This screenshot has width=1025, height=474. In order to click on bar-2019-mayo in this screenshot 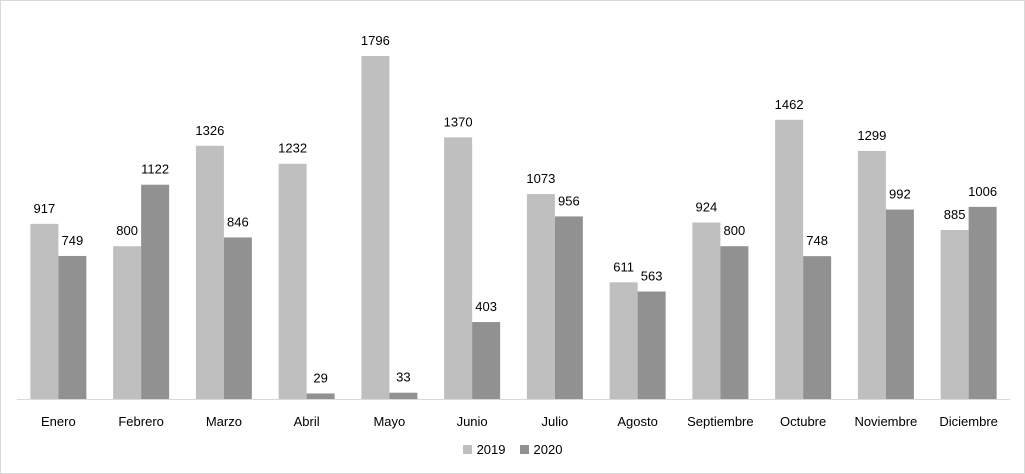, I will do `click(375, 227)`.